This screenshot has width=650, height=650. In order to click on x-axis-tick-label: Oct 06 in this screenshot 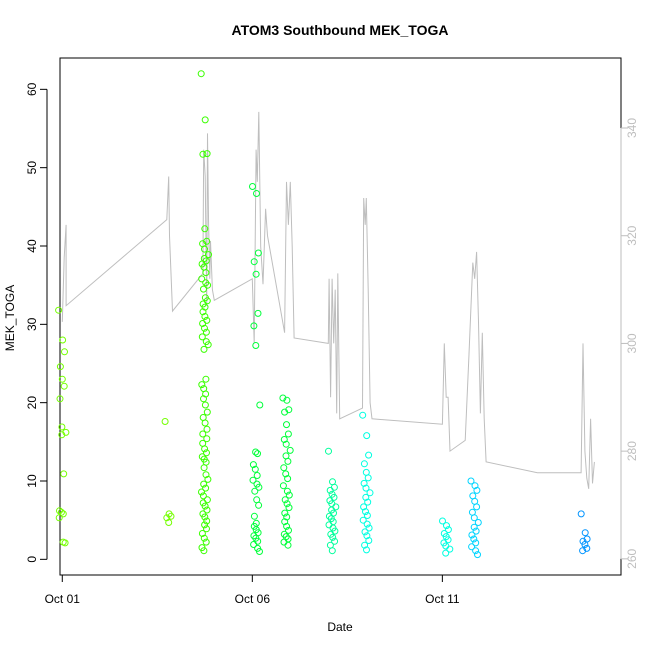, I will do `click(253, 599)`.